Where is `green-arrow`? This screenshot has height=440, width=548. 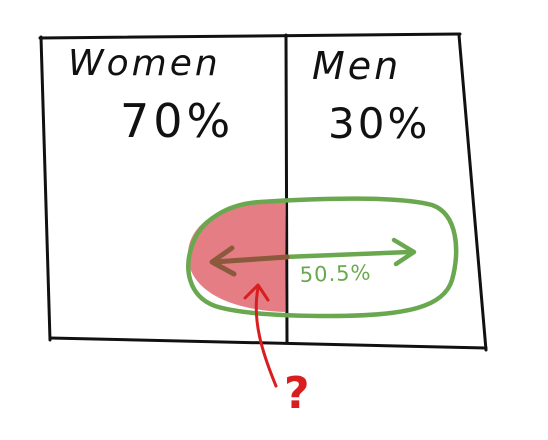
green-arrow is located at coordinates (349, 252).